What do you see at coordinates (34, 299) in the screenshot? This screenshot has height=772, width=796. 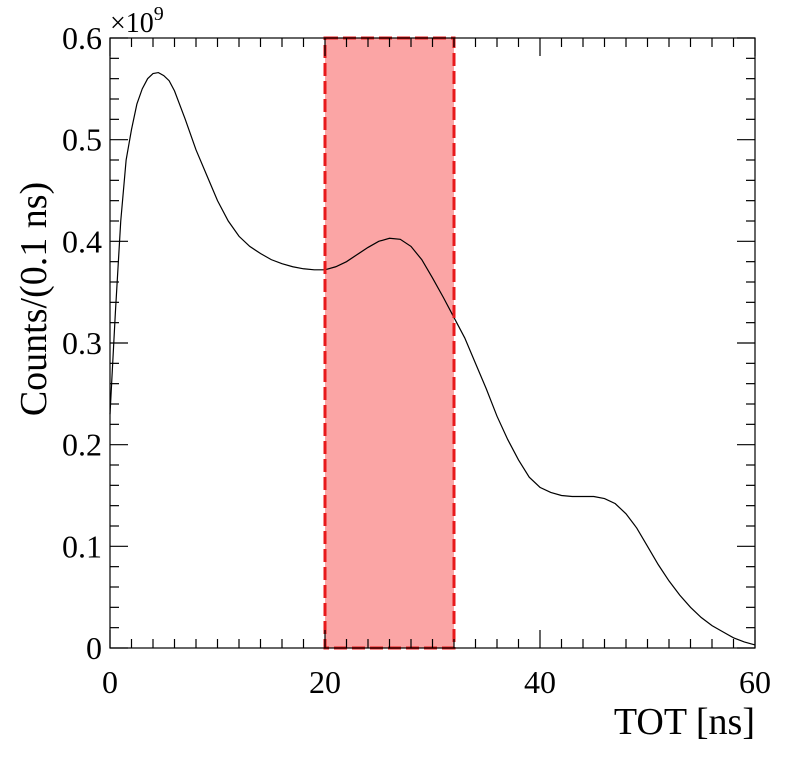 I see `y-axis-label: Counts/(0.1 ns)` at bounding box center [34, 299].